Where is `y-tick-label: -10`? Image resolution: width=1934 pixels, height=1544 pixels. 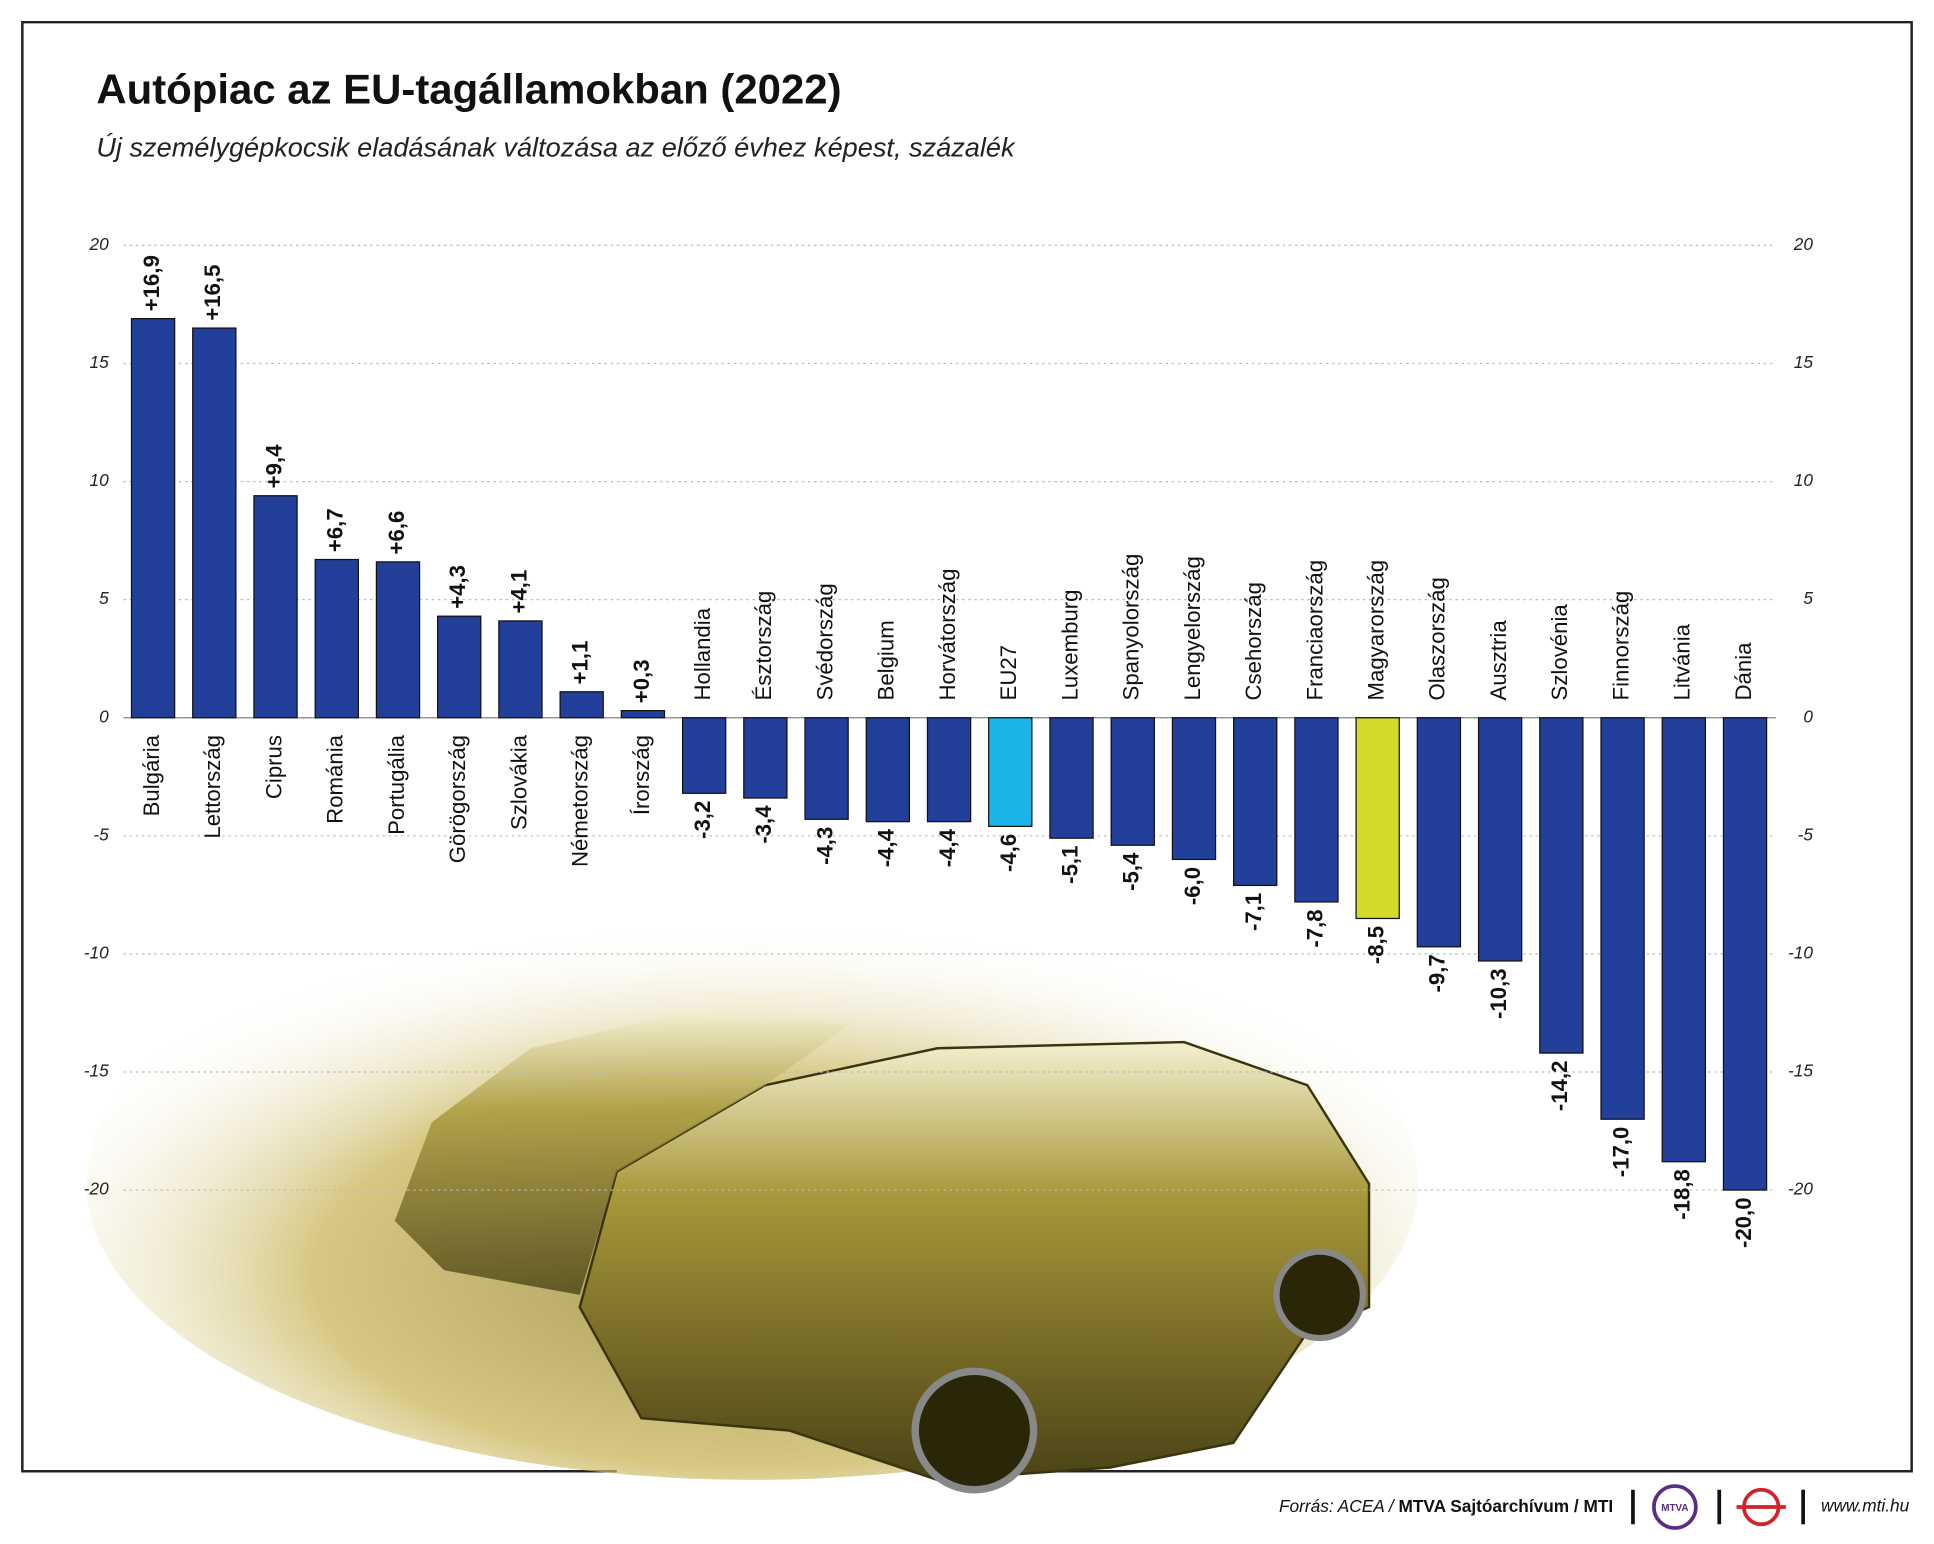 y-tick-label: -10 is located at coordinates (96, 952).